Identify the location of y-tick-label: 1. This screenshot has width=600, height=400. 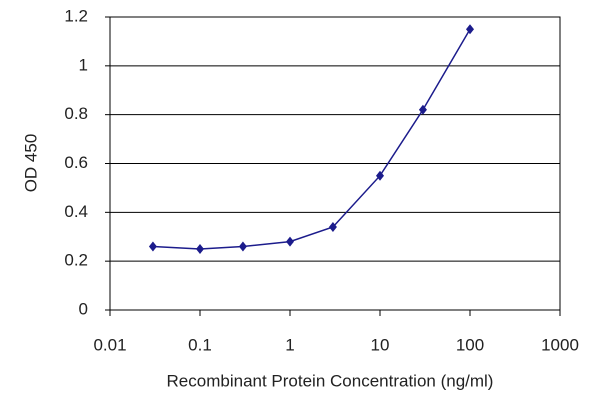
(83, 64).